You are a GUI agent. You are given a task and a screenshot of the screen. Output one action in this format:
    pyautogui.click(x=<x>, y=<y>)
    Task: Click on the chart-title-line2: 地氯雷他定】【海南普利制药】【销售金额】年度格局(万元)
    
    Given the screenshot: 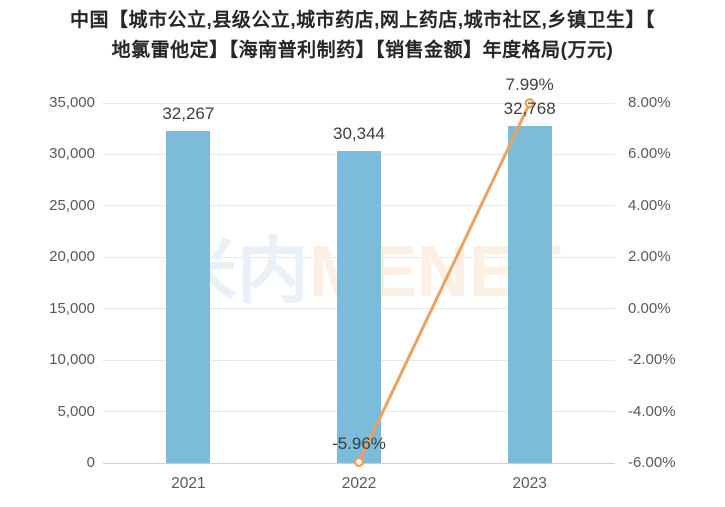 What is the action you would take?
    pyautogui.click(x=362, y=50)
    